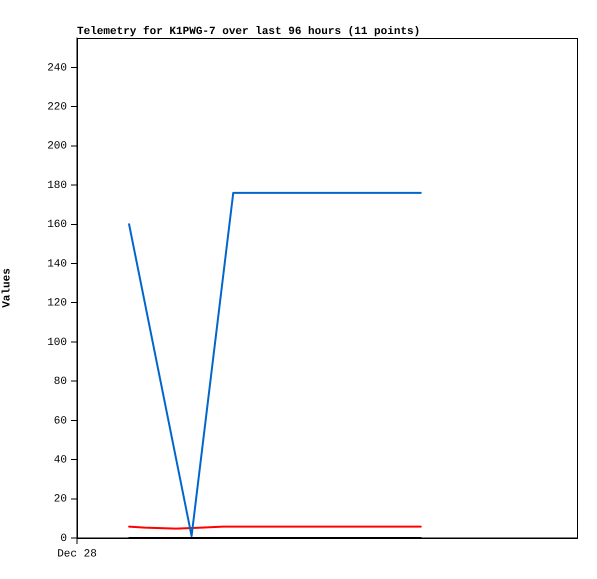  What do you see at coordinates (77, 554) in the screenshot?
I see `x-tick-label: Dec 28` at bounding box center [77, 554].